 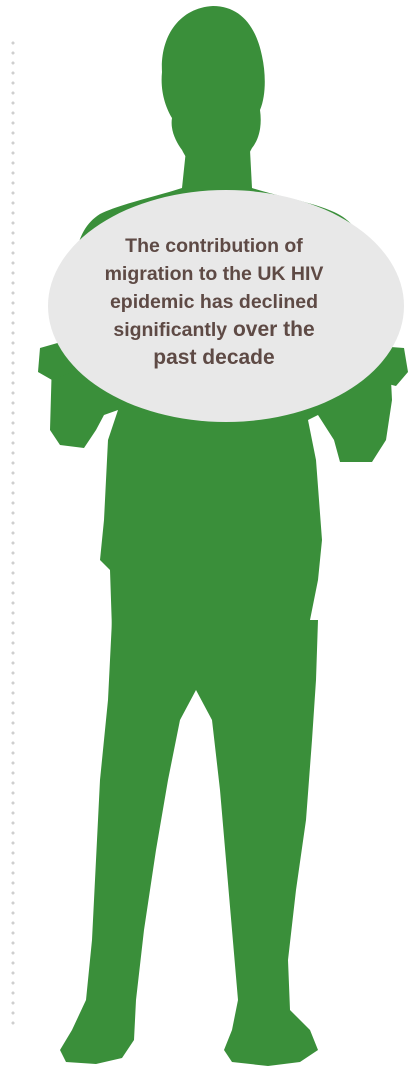 What do you see at coordinates (271, 329) in the screenshot?
I see `sign-line-4-part-b: over the` at bounding box center [271, 329].